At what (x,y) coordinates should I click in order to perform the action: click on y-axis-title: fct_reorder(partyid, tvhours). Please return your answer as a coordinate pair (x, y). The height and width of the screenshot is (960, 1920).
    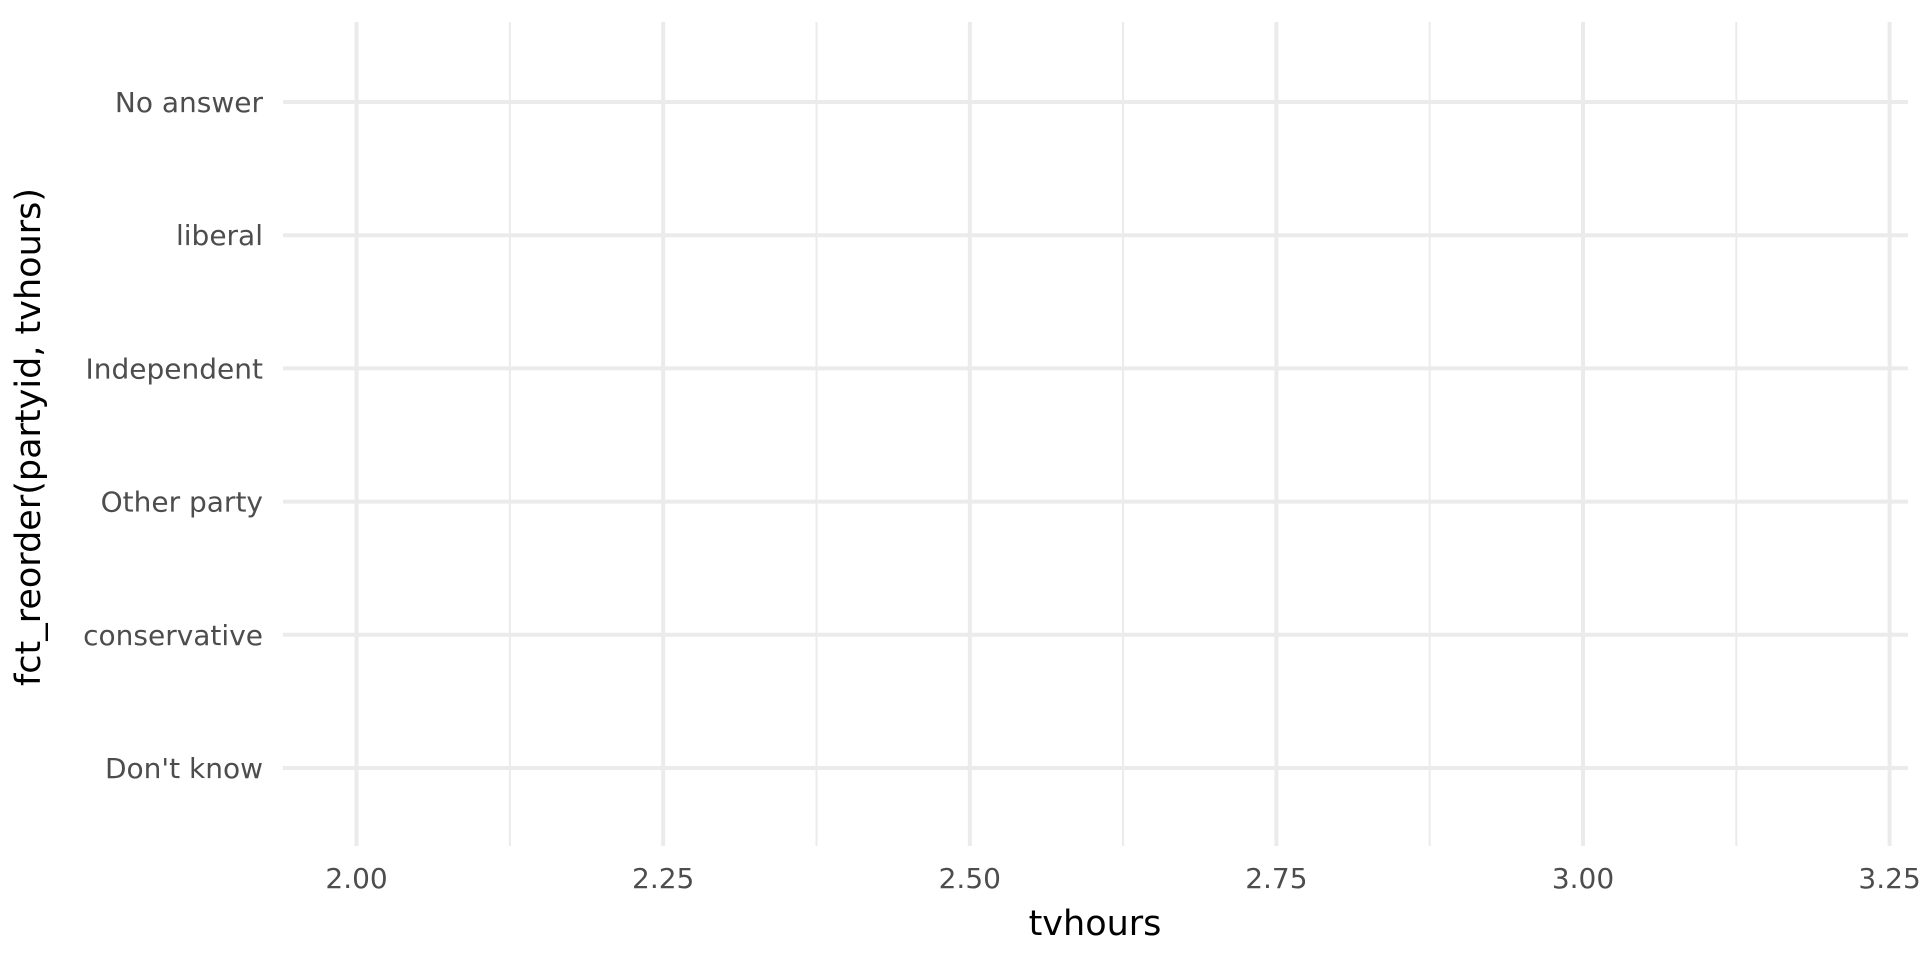
    Looking at the image, I should click on (29, 437).